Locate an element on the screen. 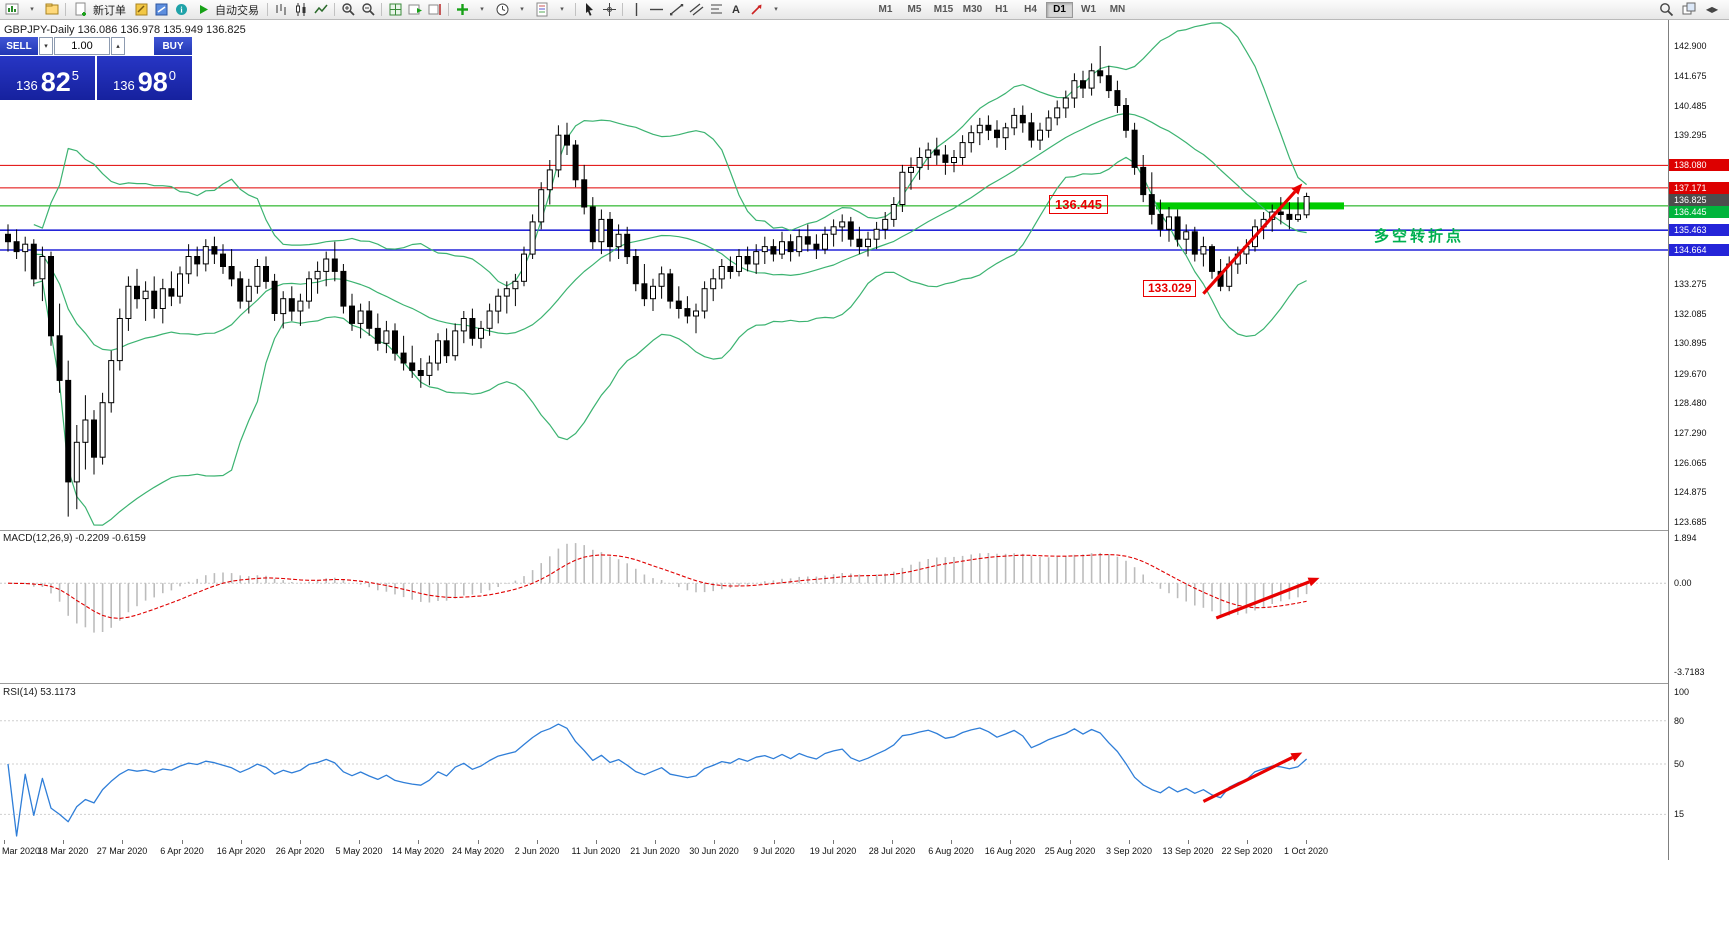  horizontal-line-icon is located at coordinates (656, 10).